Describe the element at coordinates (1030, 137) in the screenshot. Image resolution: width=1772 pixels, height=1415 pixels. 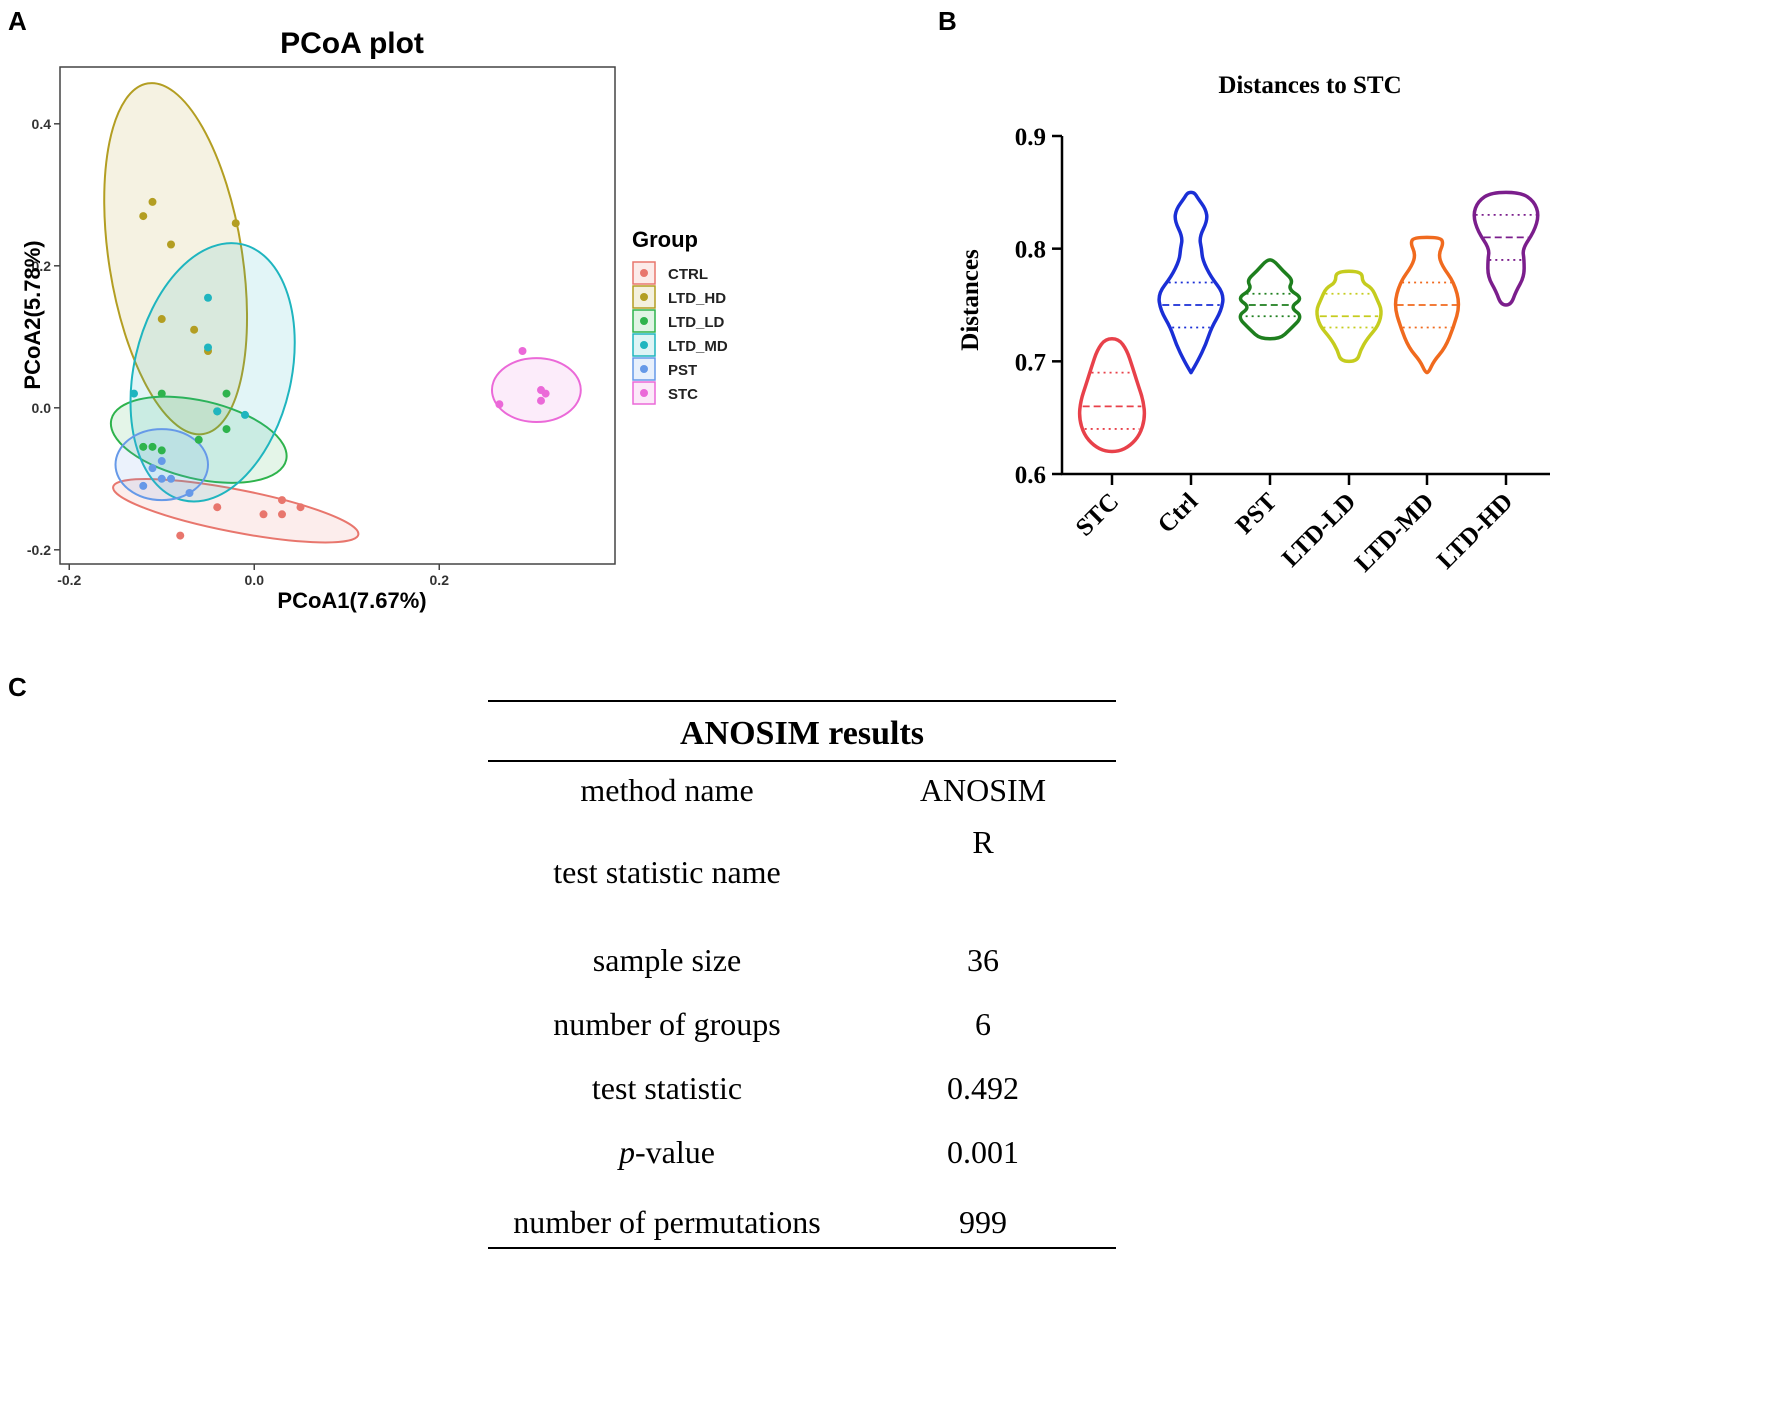
I see `y-tick-label: 0.9` at that location.